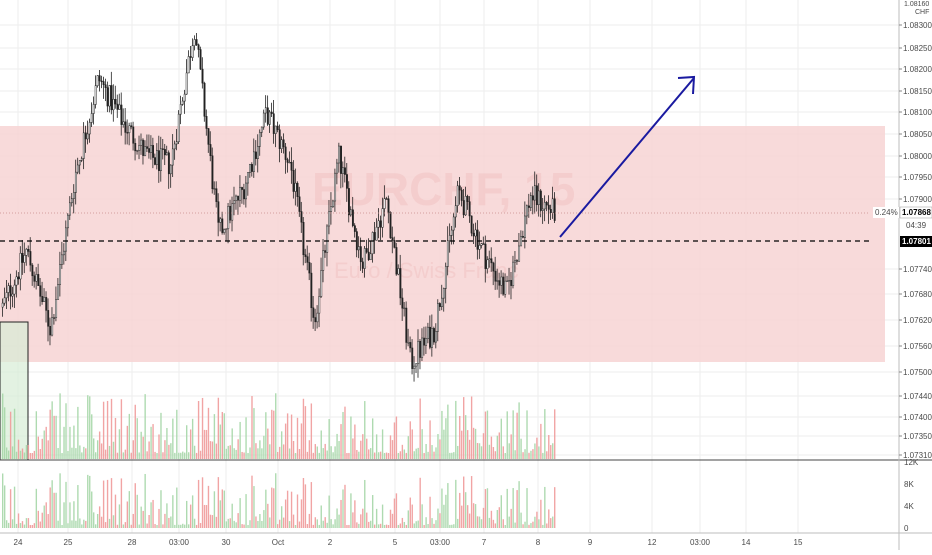 This screenshot has height=555, width=932. Describe the element at coordinates (911, 495) in the screenshot. I see `volume-axis: 12K 8K 4K 0` at that location.